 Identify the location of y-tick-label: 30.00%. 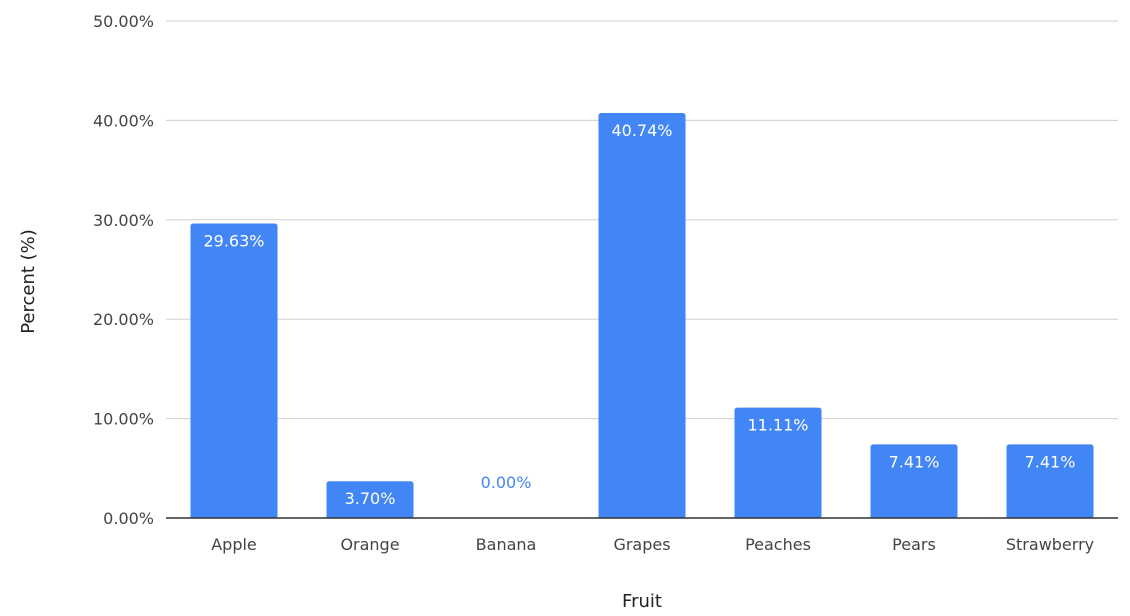
(123, 220).